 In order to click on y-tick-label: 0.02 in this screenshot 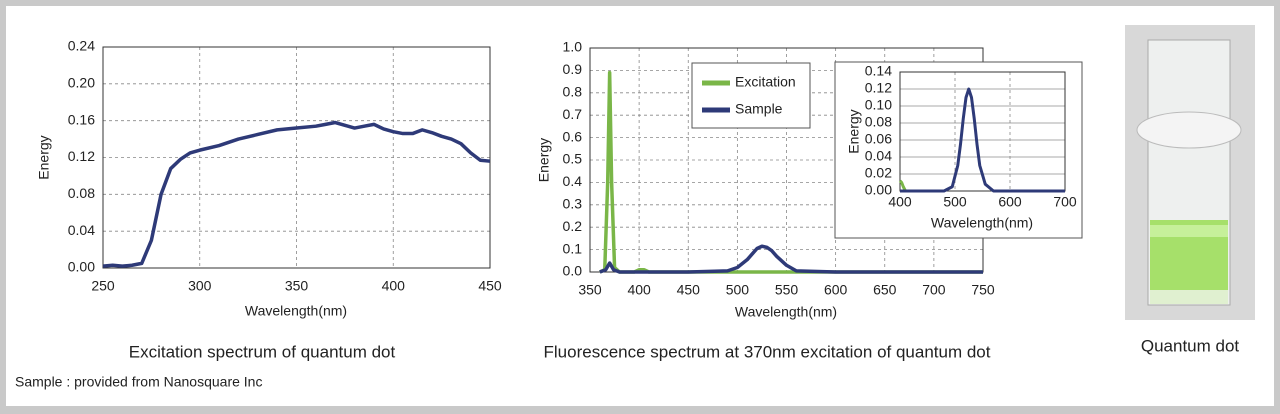, I will do `click(878, 173)`.